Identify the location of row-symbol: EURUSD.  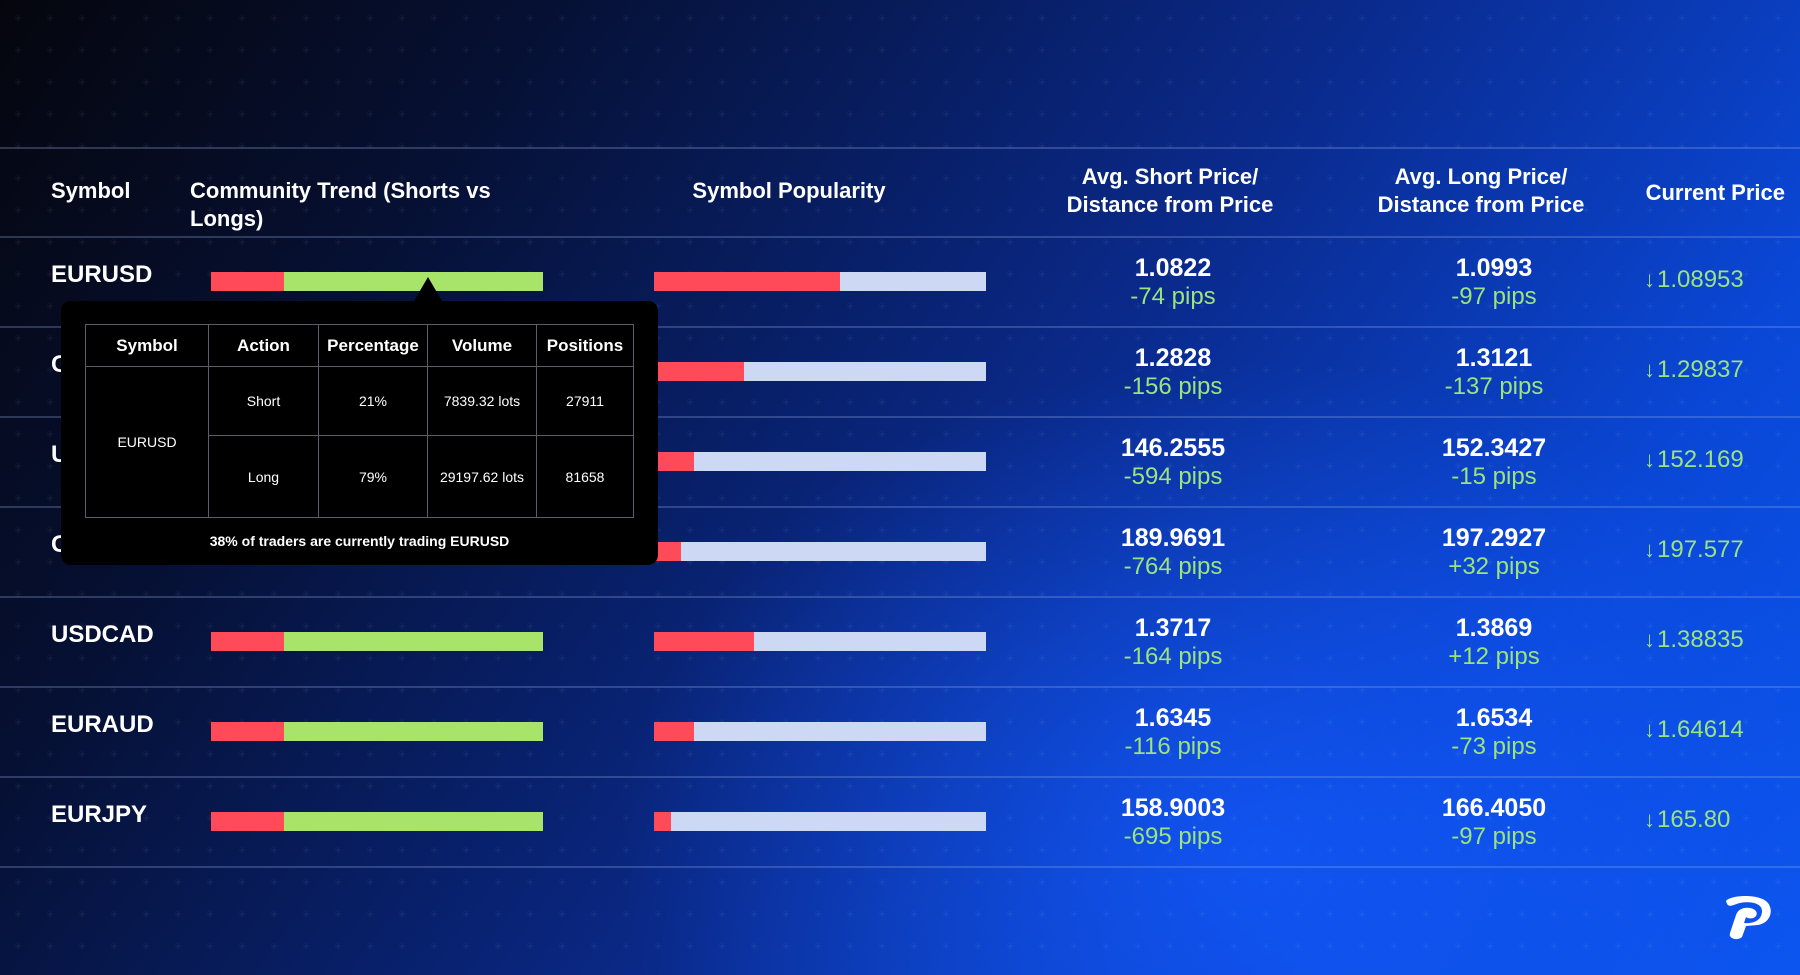
(102, 274).